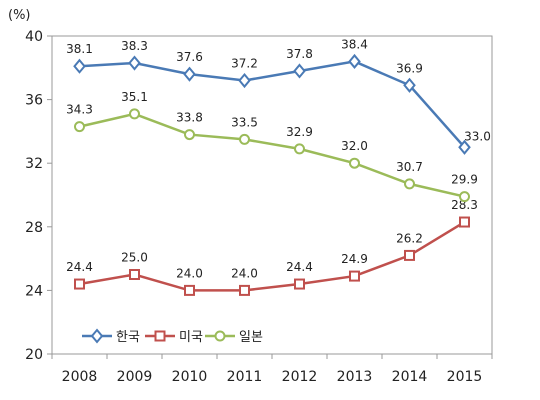  I want to click on data-label: 37.6, so click(189, 57).